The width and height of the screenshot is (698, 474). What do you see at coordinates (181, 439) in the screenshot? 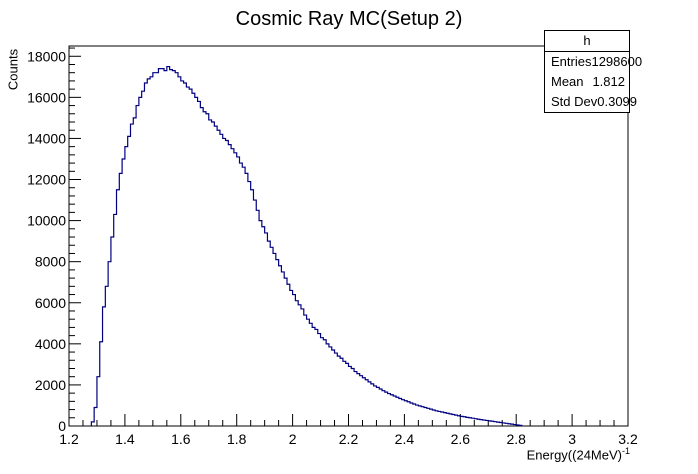
I see `x-tick-label: 1.6` at bounding box center [181, 439].